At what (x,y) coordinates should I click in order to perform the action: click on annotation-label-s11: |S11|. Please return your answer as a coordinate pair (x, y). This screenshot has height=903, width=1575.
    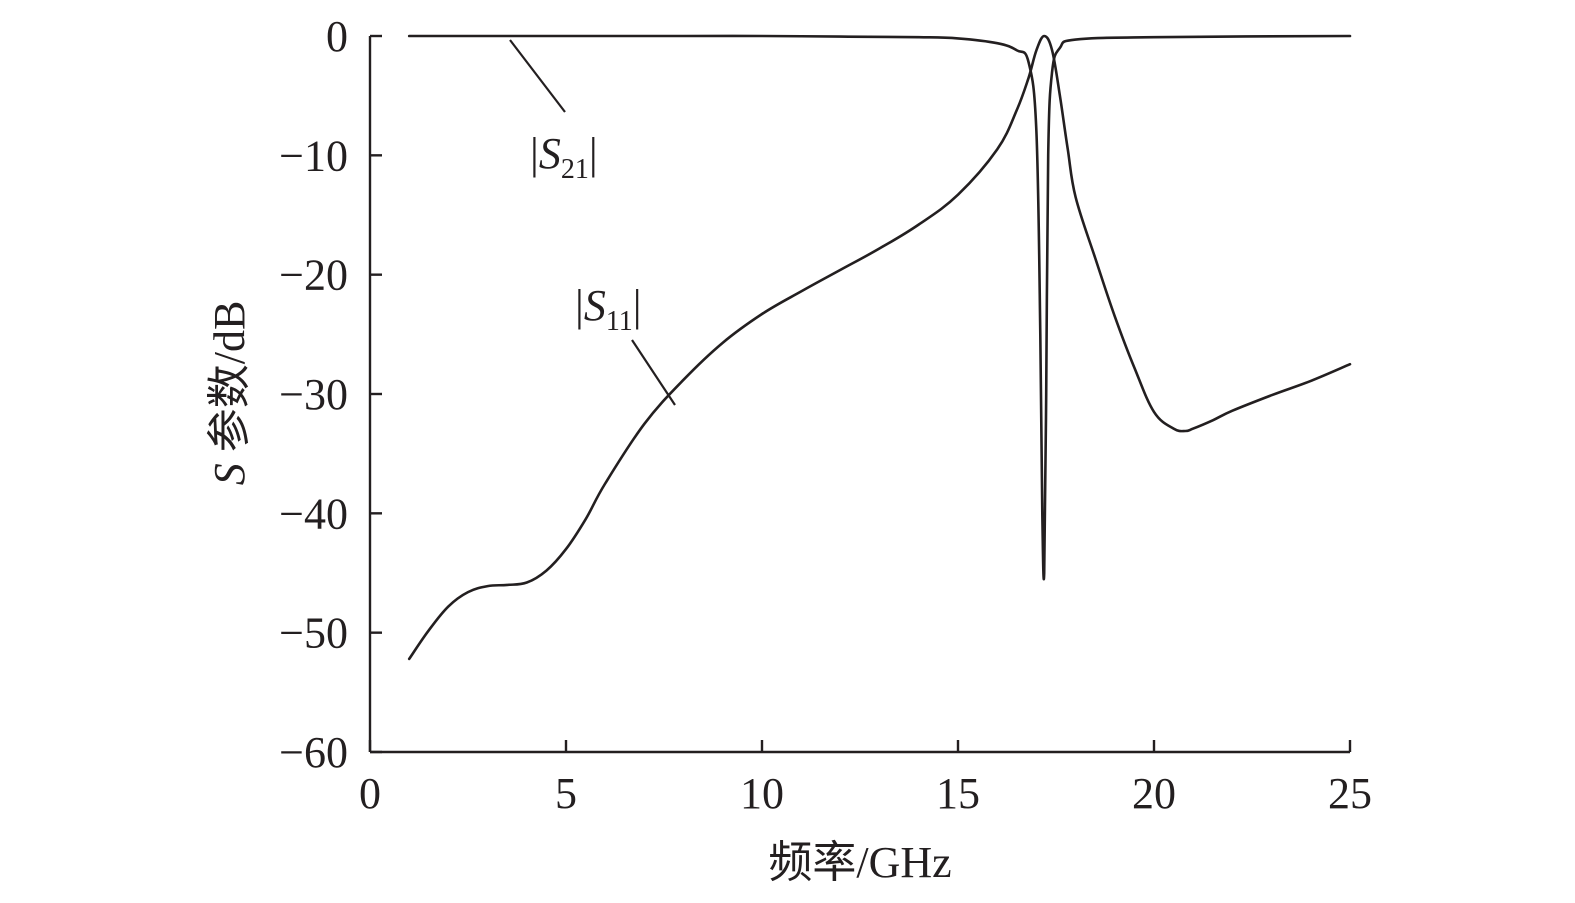
    Looking at the image, I should click on (608, 309).